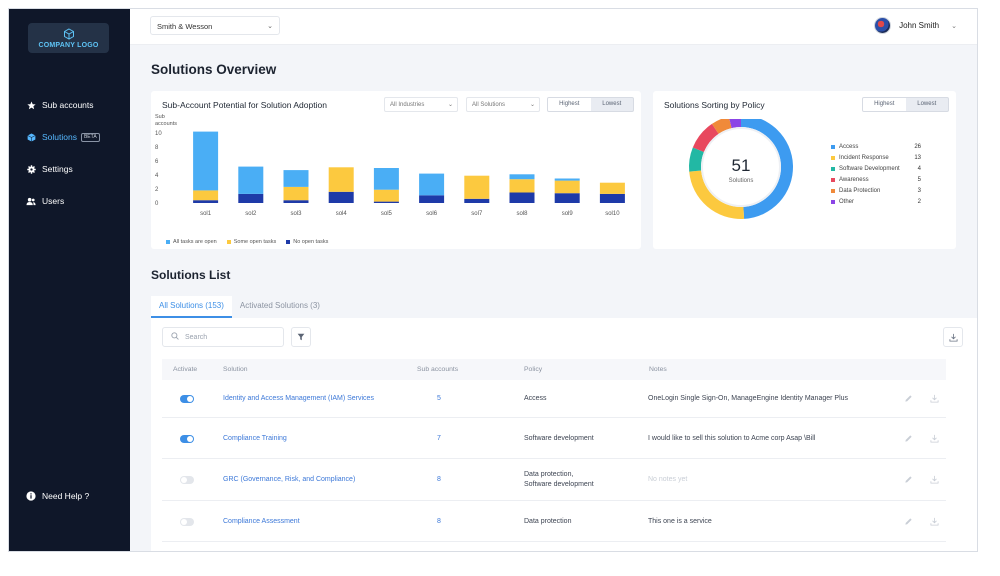  What do you see at coordinates (289, 479) in the screenshot?
I see `solution-link: GRC (Governance, Risk, and Compliance)` at bounding box center [289, 479].